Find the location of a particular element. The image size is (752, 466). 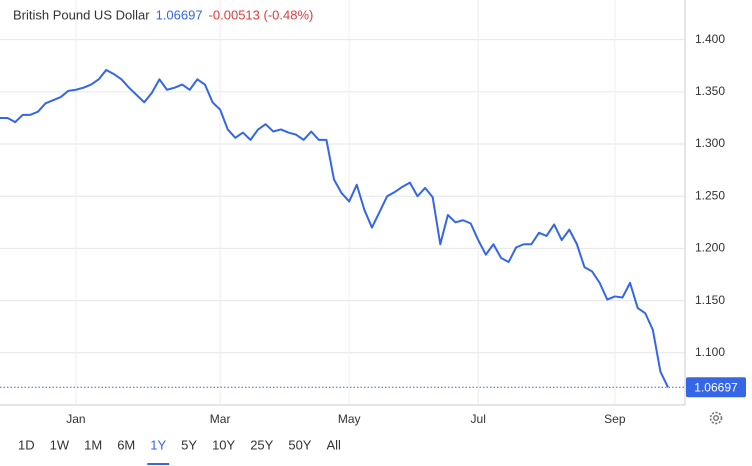

last-price: 1.06697 is located at coordinates (179, 14).